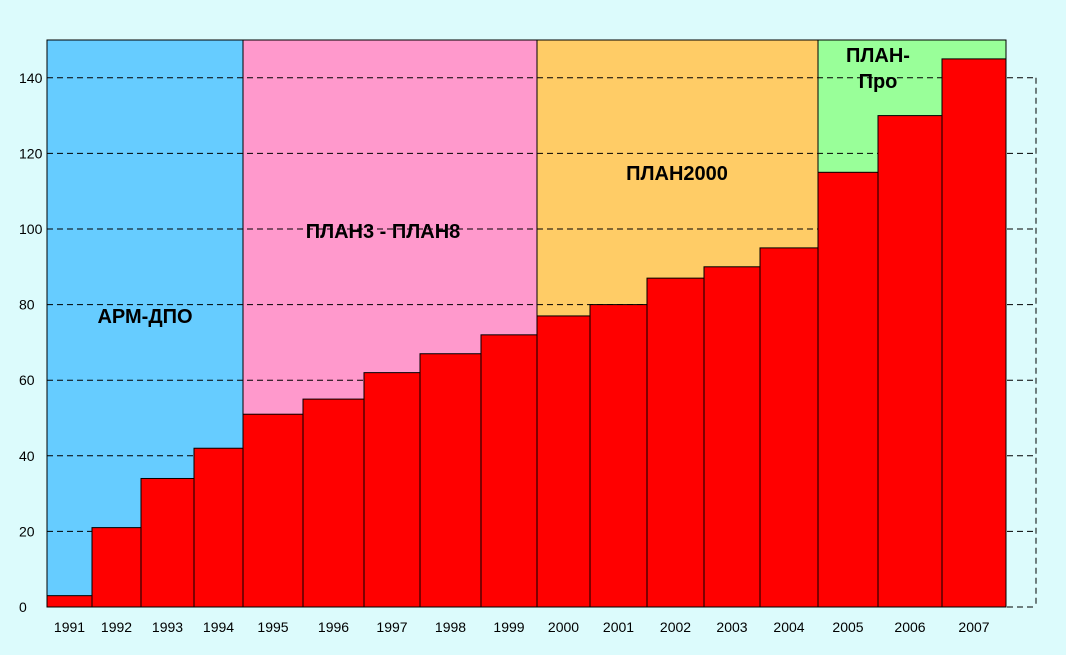  I want to click on era-label-line: Про, so click(878, 82).